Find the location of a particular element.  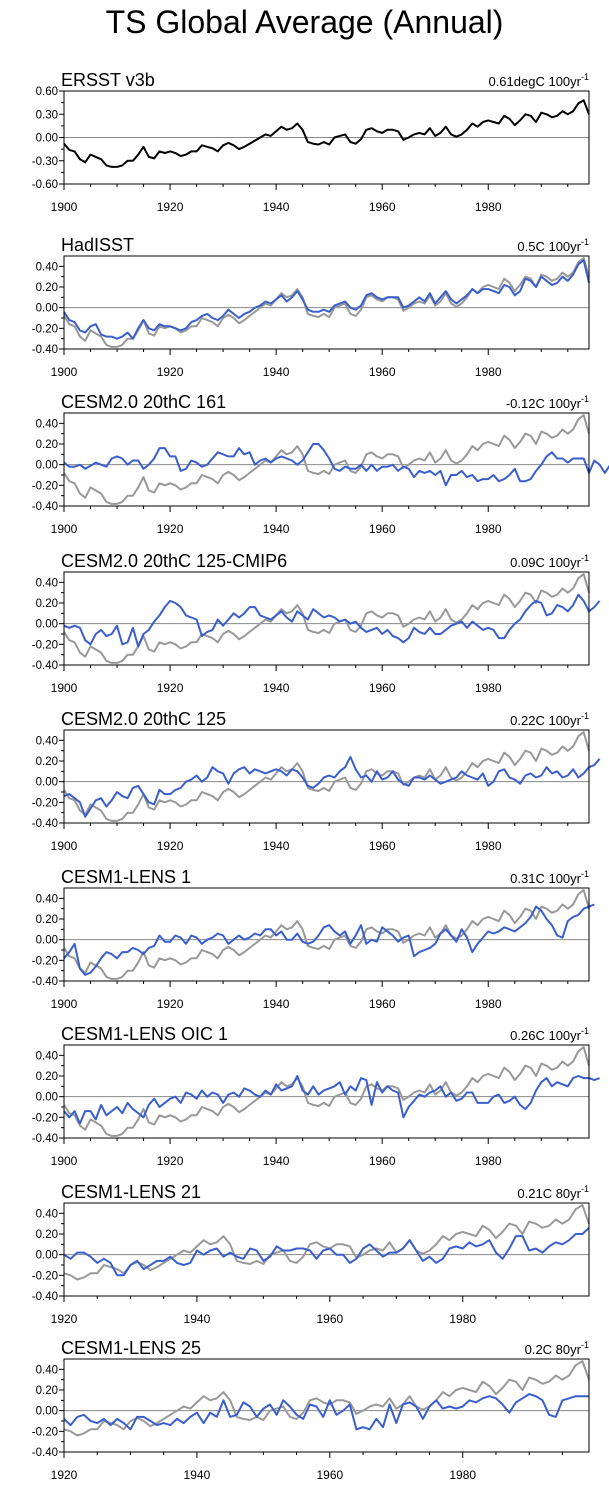

series-line-observed is located at coordinates (326, 133).